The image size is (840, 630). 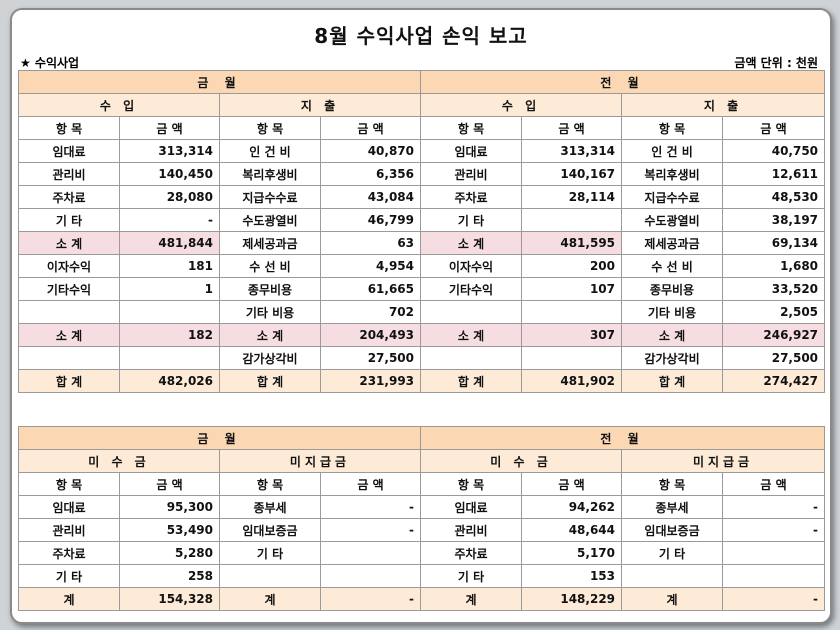 I want to click on current-payable-header: 미지급금, so click(x=320, y=461).